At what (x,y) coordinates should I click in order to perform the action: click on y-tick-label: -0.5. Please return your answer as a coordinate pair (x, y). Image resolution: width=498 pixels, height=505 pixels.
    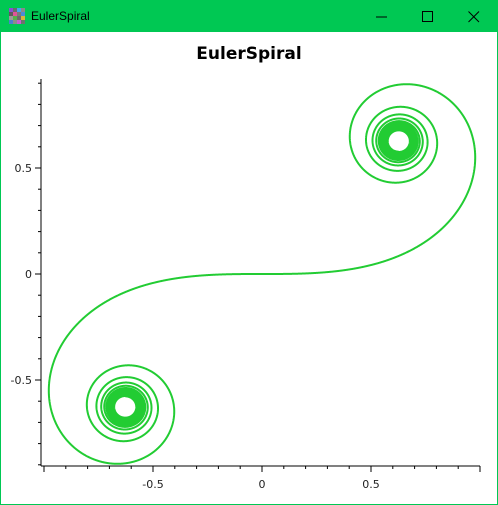
    Looking at the image, I should click on (21, 380).